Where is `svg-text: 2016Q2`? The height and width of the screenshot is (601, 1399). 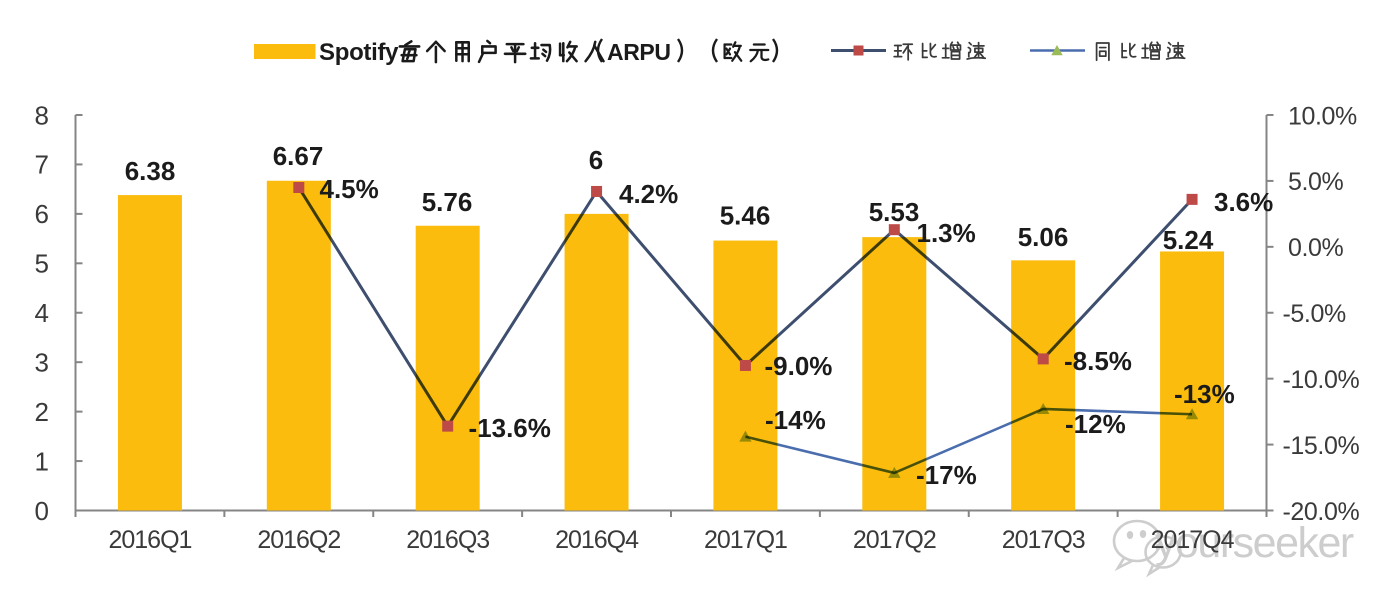 svg-text: 2016Q2 is located at coordinates (298, 540).